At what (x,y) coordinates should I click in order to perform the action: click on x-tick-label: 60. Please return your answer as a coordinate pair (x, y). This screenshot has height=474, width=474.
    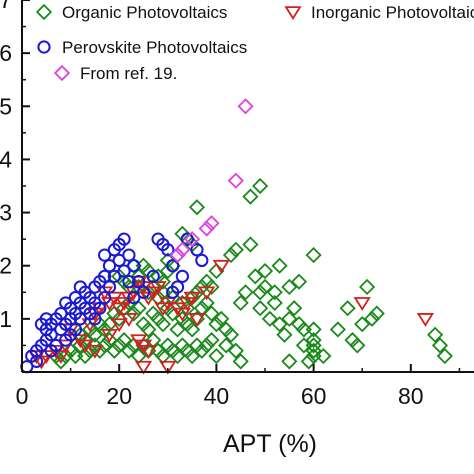
    Looking at the image, I should click on (314, 396).